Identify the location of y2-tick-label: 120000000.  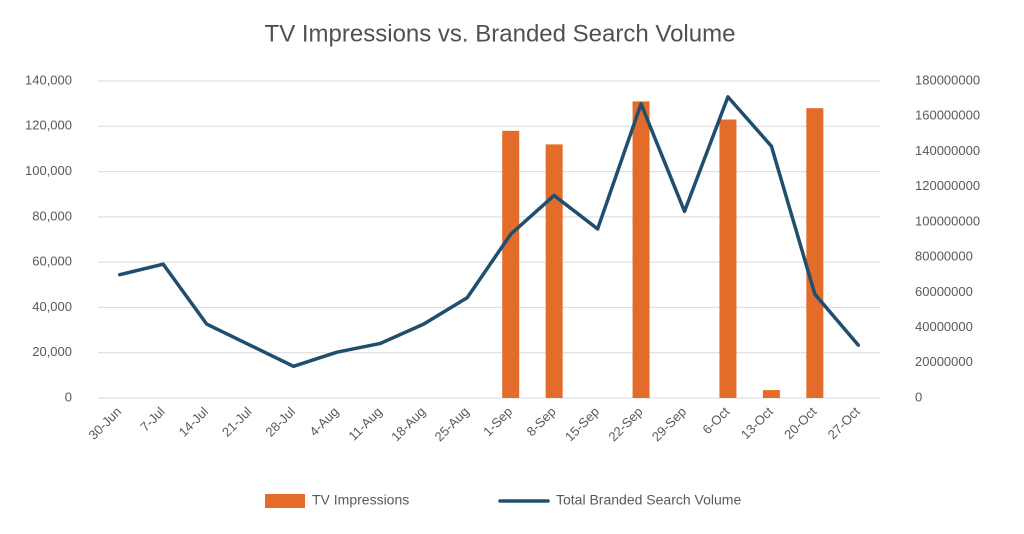
(947, 185).